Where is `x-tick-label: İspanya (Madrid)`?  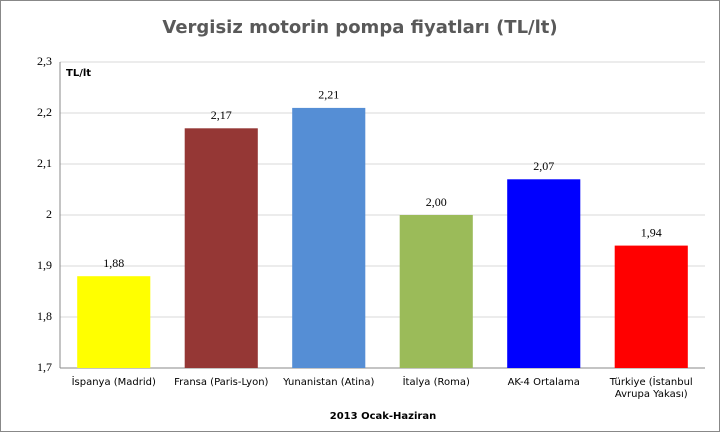
x-tick-label: İspanya (Madrid) is located at coordinates (114, 381).